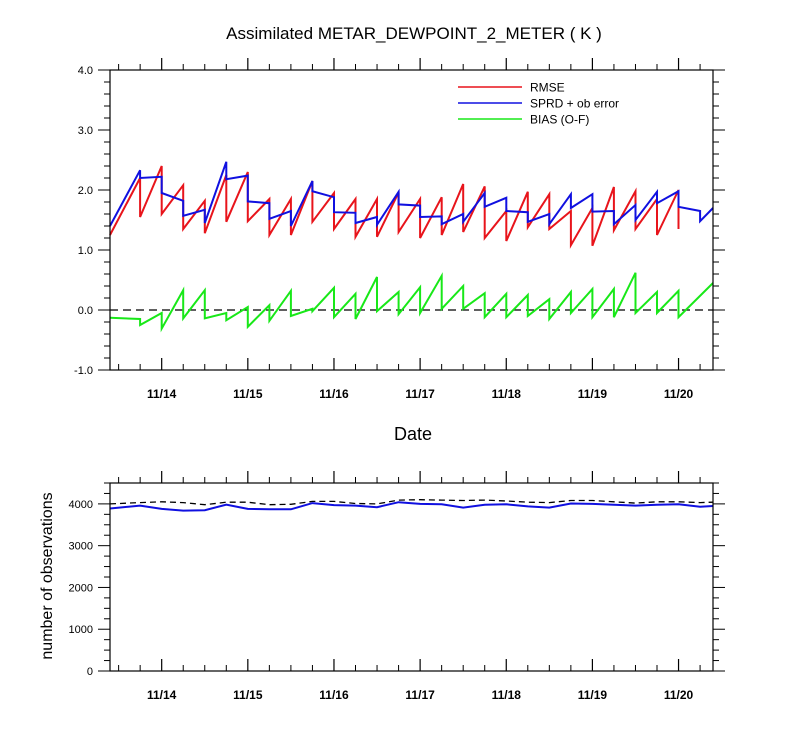 Image resolution: width=800 pixels, height=750 pixels. I want to click on panel-bottom-y-tick-labels: 4000 3000 2000 1000 0, so click(81, 588).